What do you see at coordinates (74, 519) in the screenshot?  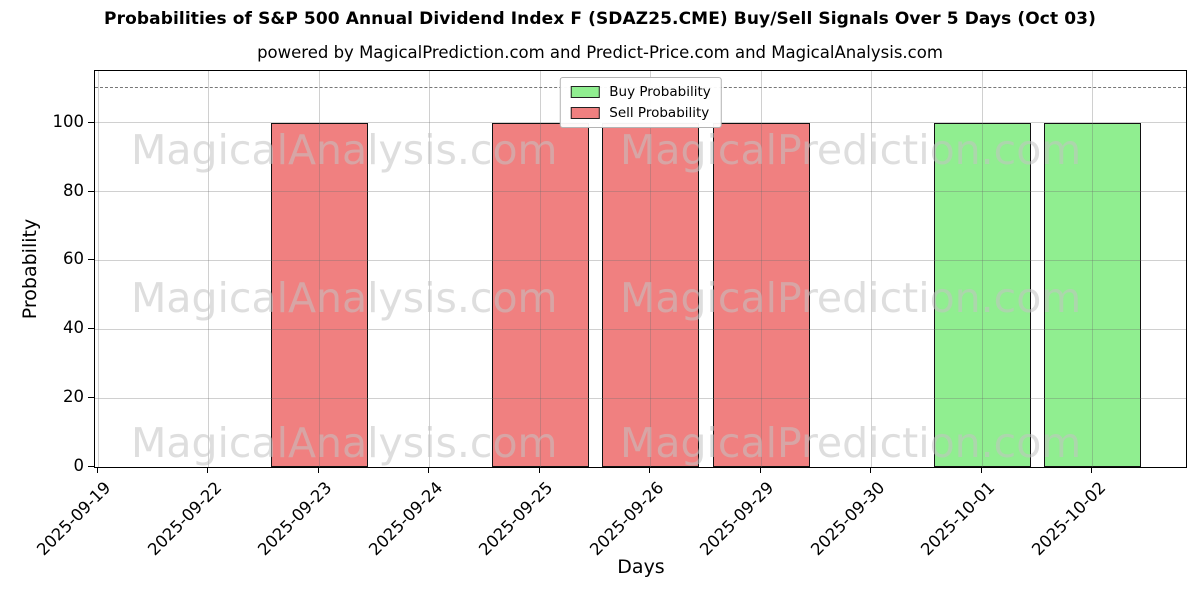 I see `x-tick-label: 2025-09-19` at bounding box center [74, 519].